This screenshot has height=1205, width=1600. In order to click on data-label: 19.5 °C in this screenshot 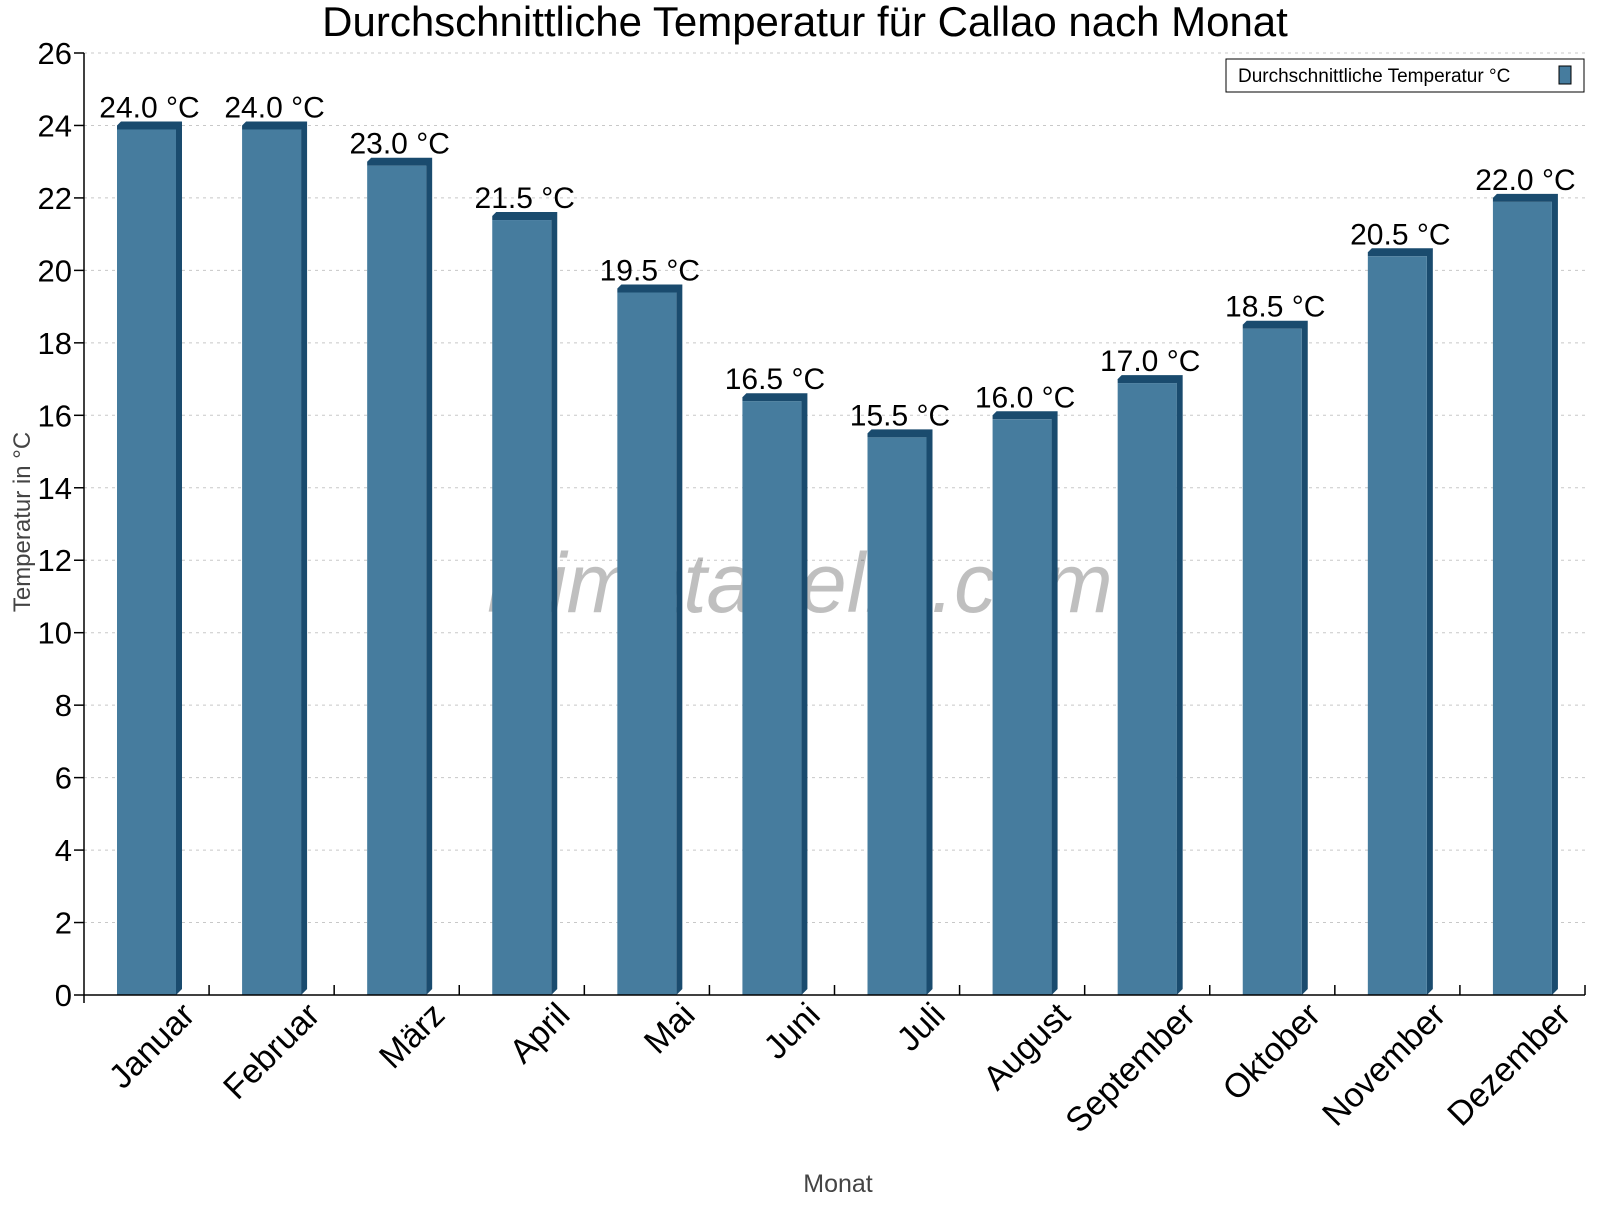, I will do `click(650, 271)`.